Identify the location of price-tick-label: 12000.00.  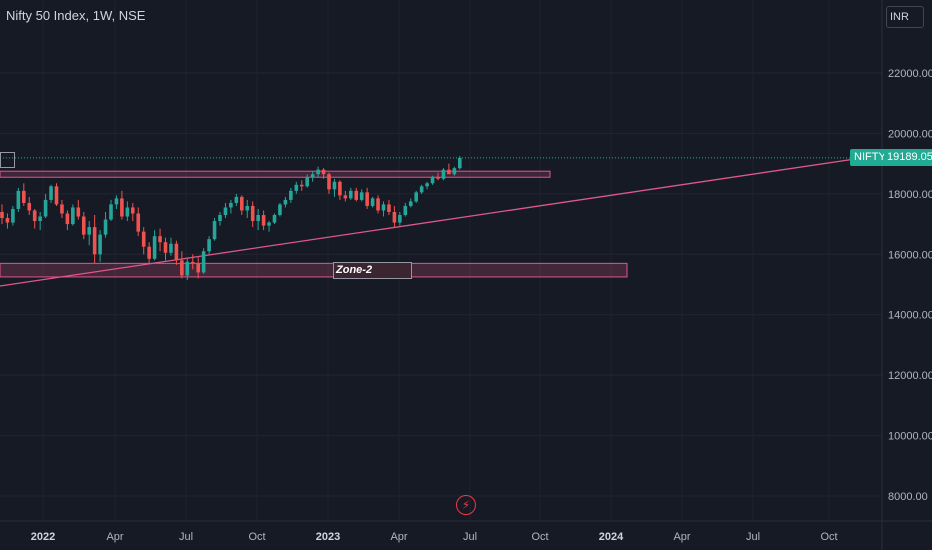
(910, 376).